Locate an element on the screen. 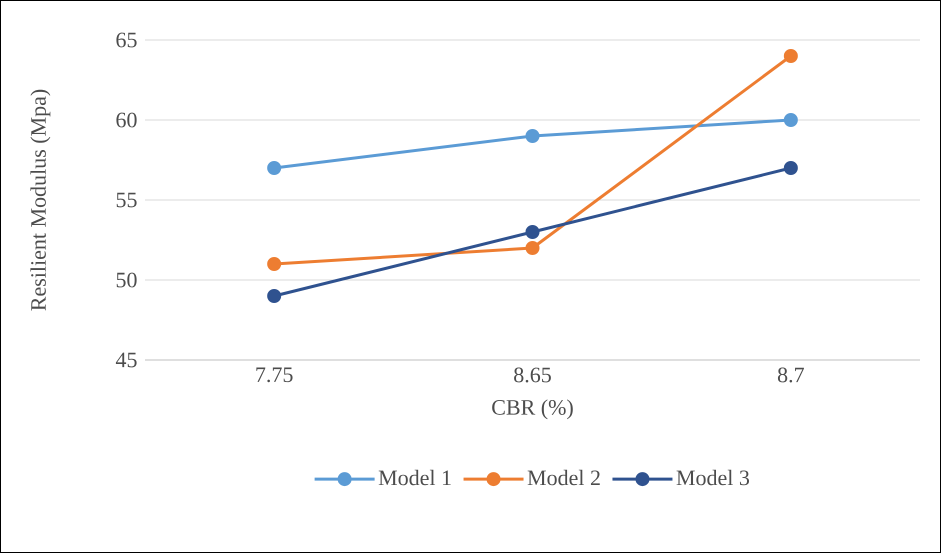 Image resolution: width=941 pixels, height=553 pixels. y-tick-label: 45 is located at coordinates (126, 360).